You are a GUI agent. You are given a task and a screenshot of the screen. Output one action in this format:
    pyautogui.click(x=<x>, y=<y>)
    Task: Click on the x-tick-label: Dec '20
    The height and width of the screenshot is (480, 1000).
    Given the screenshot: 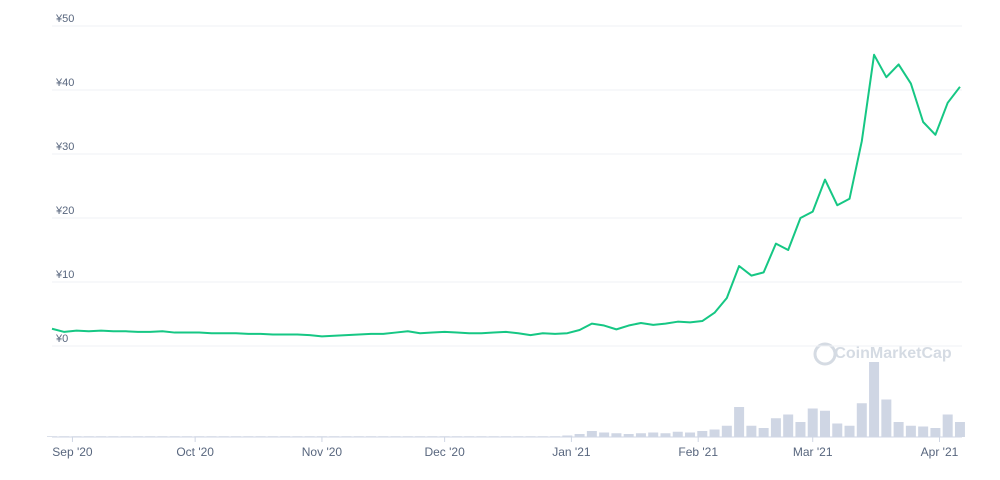 What is the action you would take?
    pyautogui.click(x=444, y=452)
    